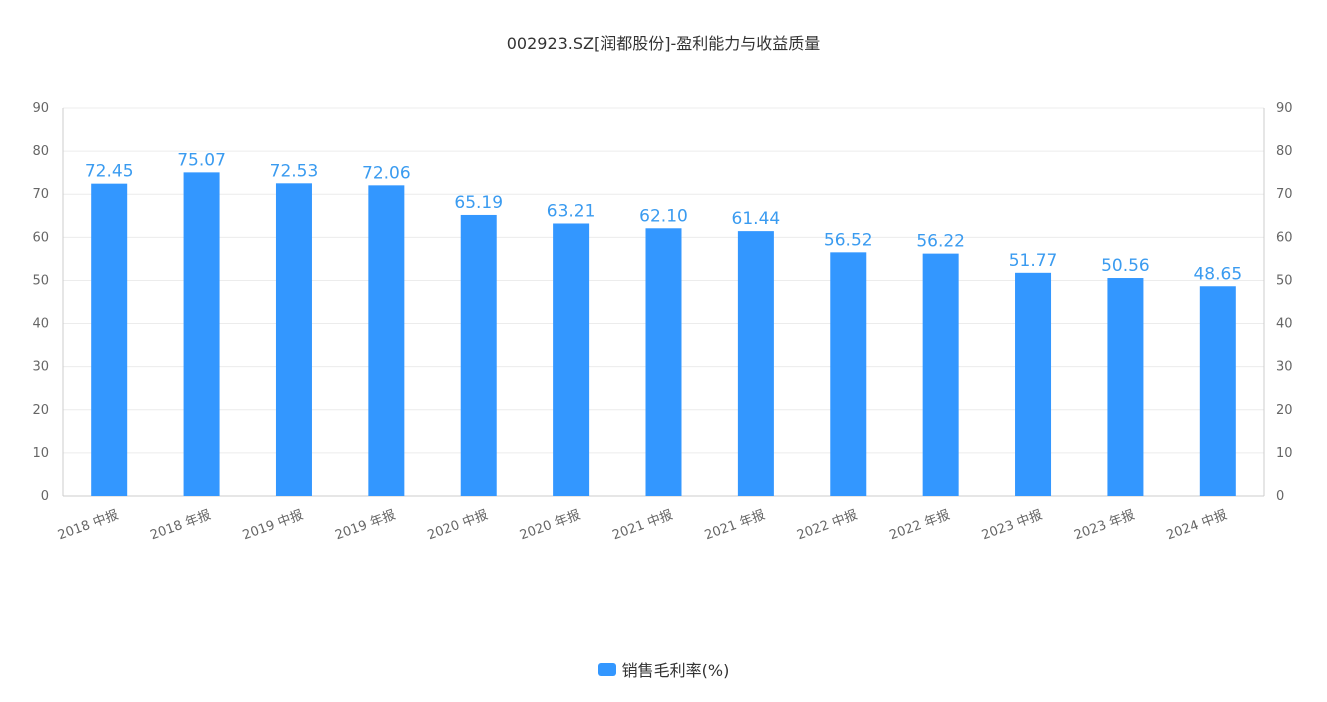 This screenshot has height=702, width=1327. What do you see at coordinates (40, 237) in the screenshot?
I see `y-tick-label: 60` at bounding box center [40, 237].